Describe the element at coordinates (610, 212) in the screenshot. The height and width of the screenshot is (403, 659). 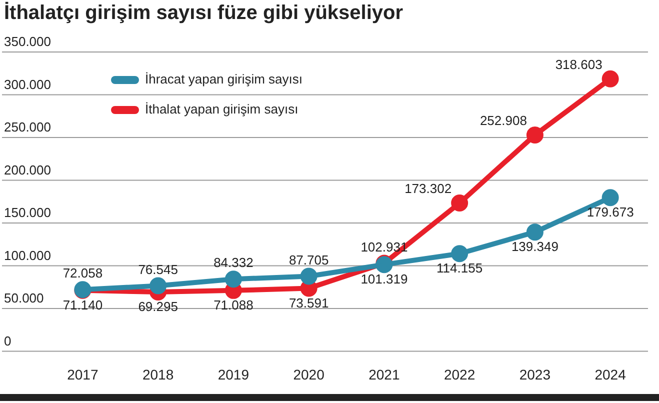
I see `data-label: 179.673` at that location.